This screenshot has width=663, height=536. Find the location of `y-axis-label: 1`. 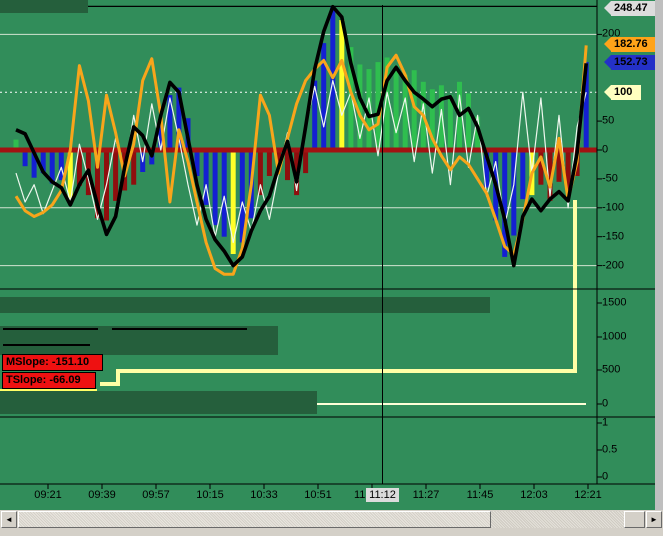

y-axis-label: 1 is located at coordinates (605, 422).